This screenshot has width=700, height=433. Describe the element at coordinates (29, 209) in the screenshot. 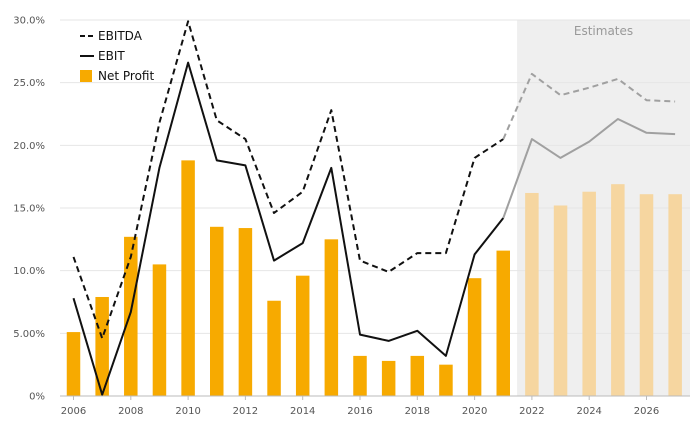

I see `y-tick-label: 15.0%` at that location.